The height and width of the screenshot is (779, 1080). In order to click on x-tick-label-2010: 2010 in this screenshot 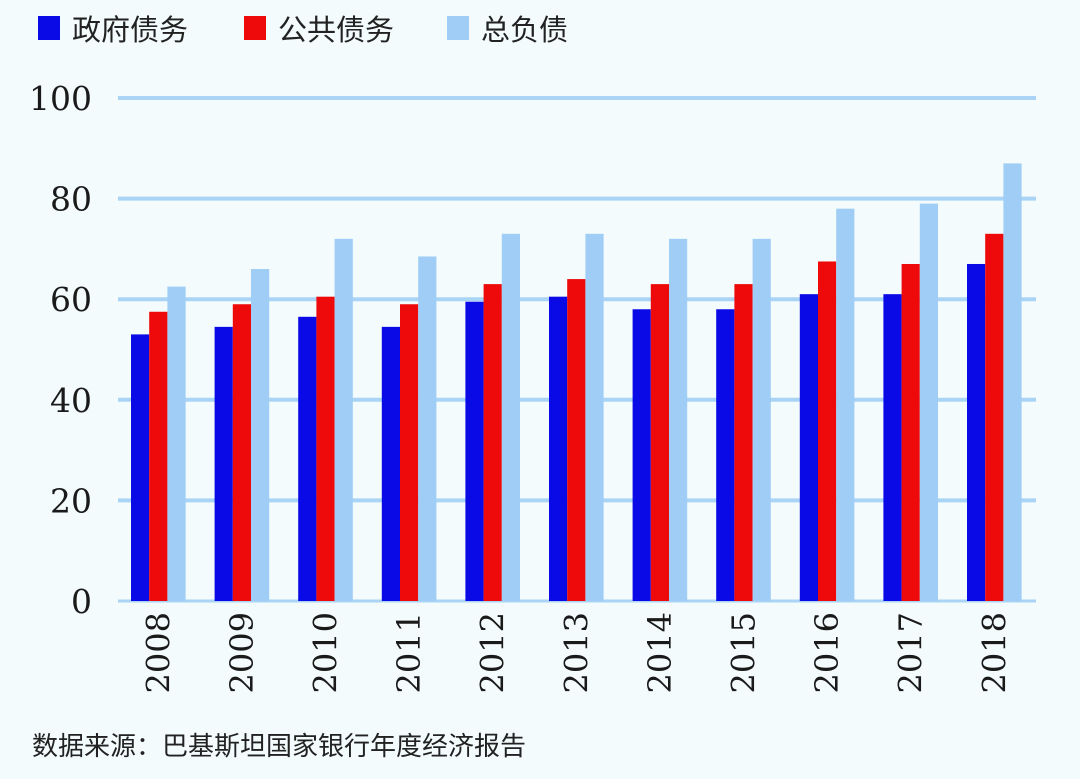, I will do `click(326, 652)`.